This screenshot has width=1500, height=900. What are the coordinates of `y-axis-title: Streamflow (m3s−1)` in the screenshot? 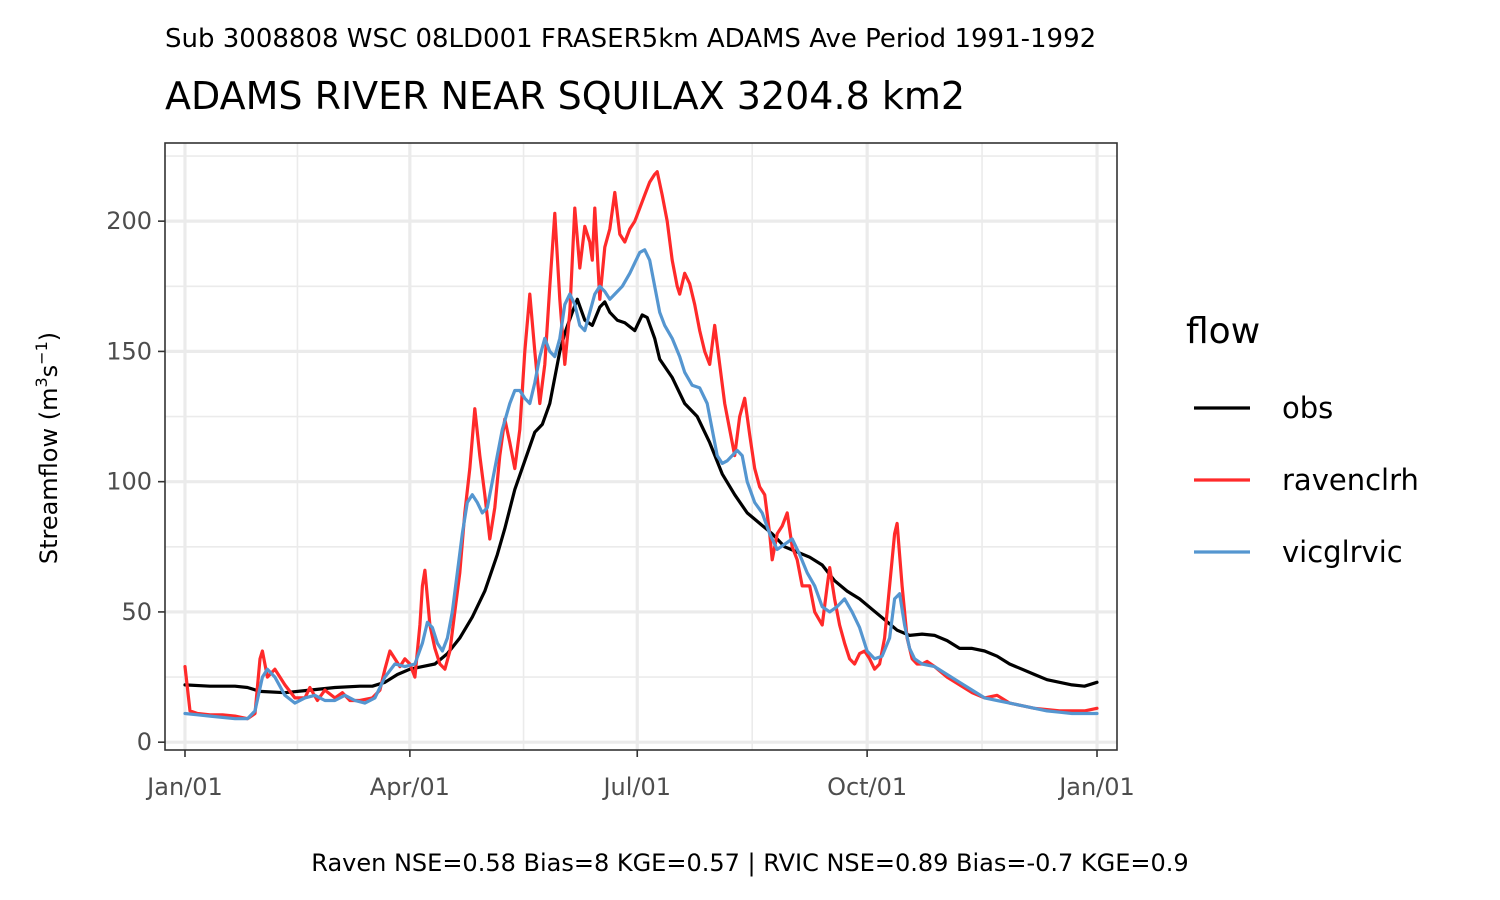 It's located at (47, 448).